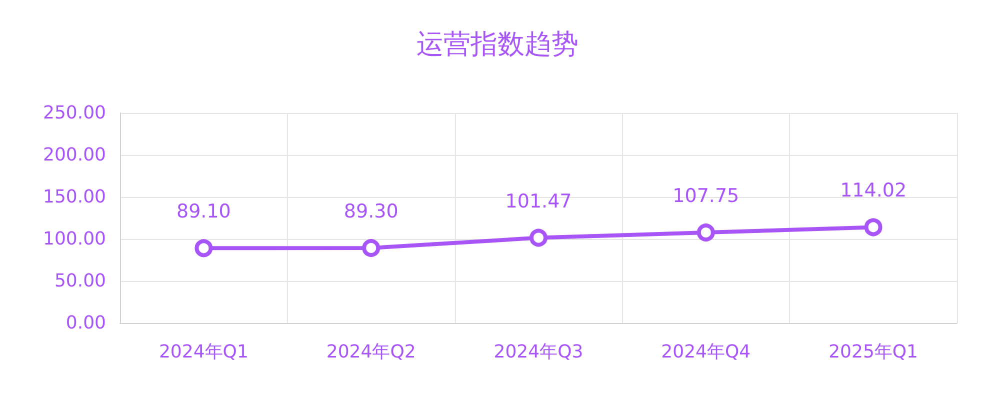  Describe the element at coordinates (706, 195) in the screenshot. I see `data-label: 107.75` at that location.